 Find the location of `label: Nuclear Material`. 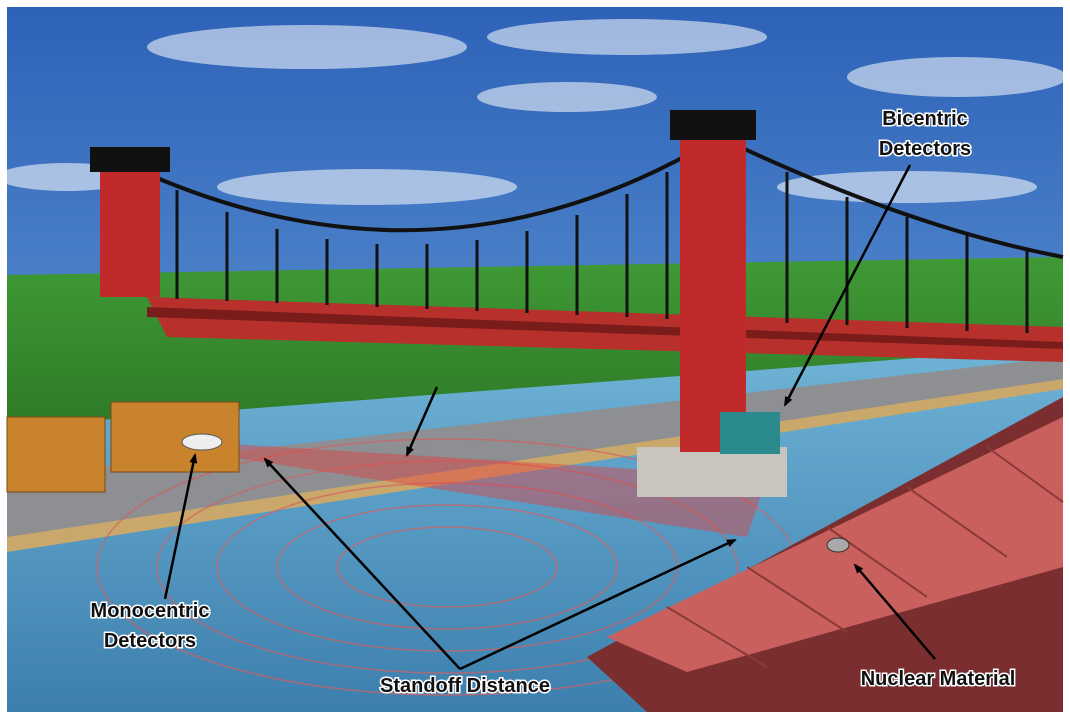

label: Nuclear Material is located at coordinates (938, 679).